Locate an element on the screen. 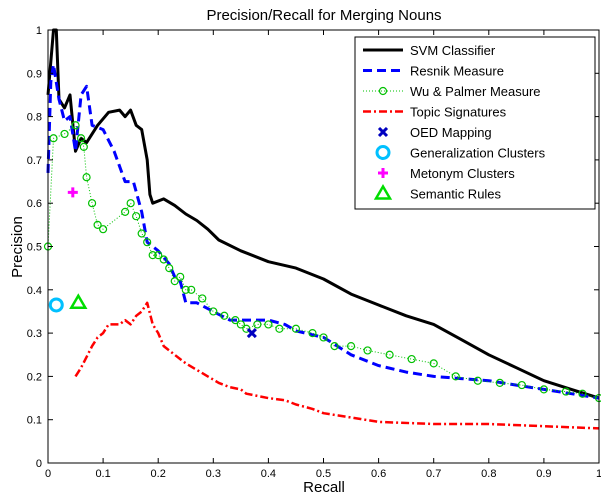 This screenshot has width=601, height=498. y-axis-label: Precision is located at coordinates (17, 247).